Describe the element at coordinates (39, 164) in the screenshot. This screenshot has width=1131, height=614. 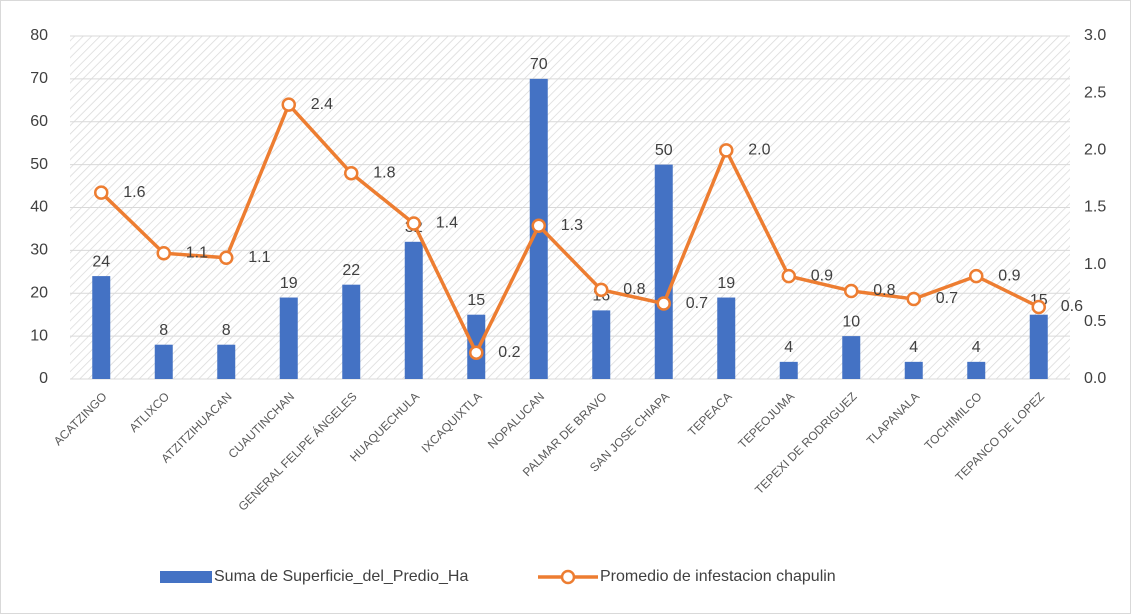
I see `y-tick-label: 50` at that location.